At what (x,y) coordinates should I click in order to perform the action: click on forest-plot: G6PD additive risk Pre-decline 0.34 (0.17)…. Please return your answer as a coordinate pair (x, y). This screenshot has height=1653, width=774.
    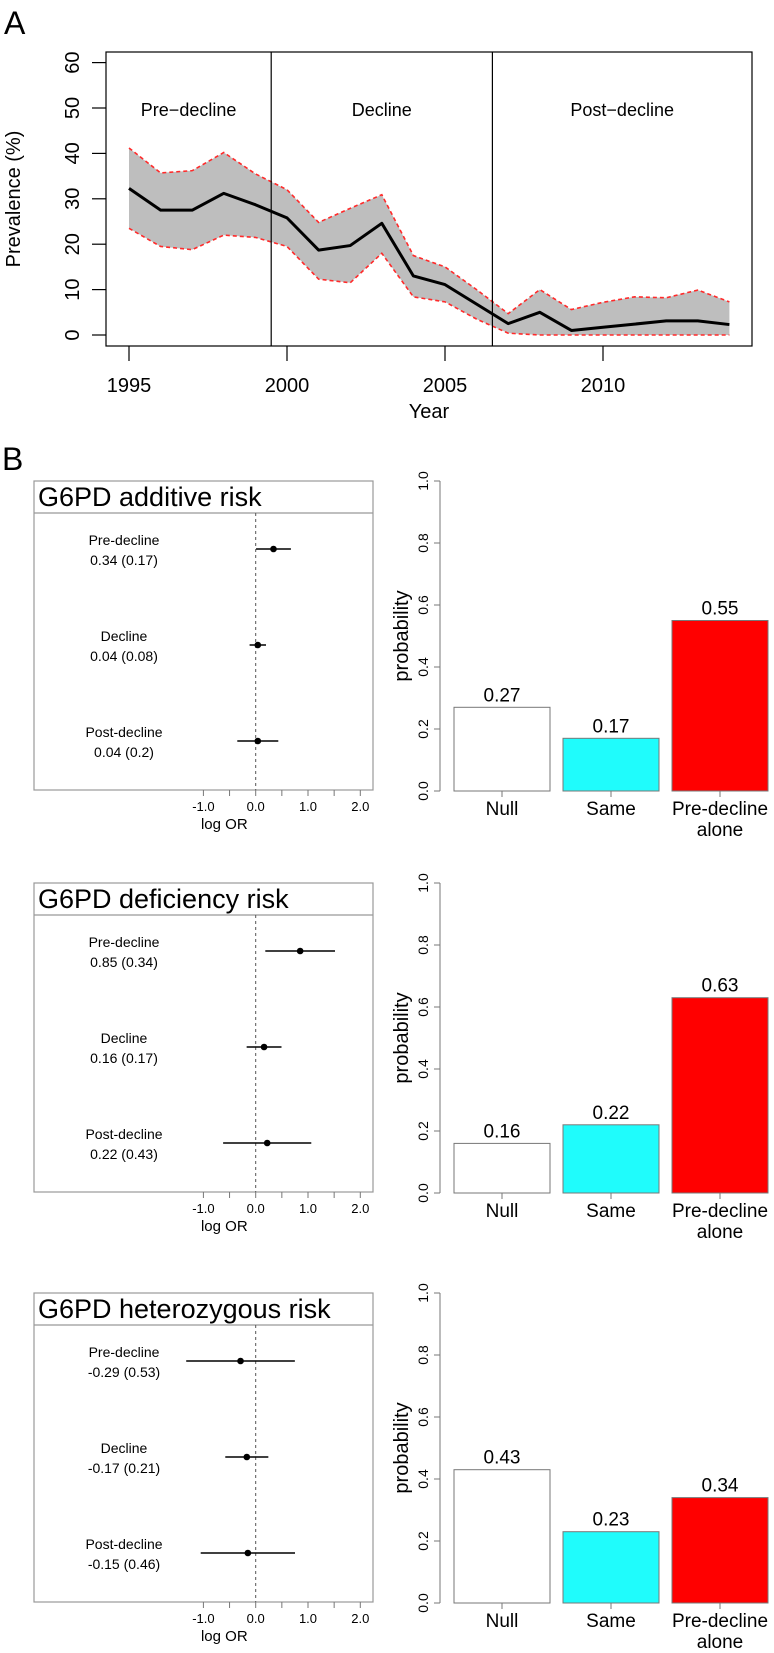
    Looking at the image, I should click on (203, 656).